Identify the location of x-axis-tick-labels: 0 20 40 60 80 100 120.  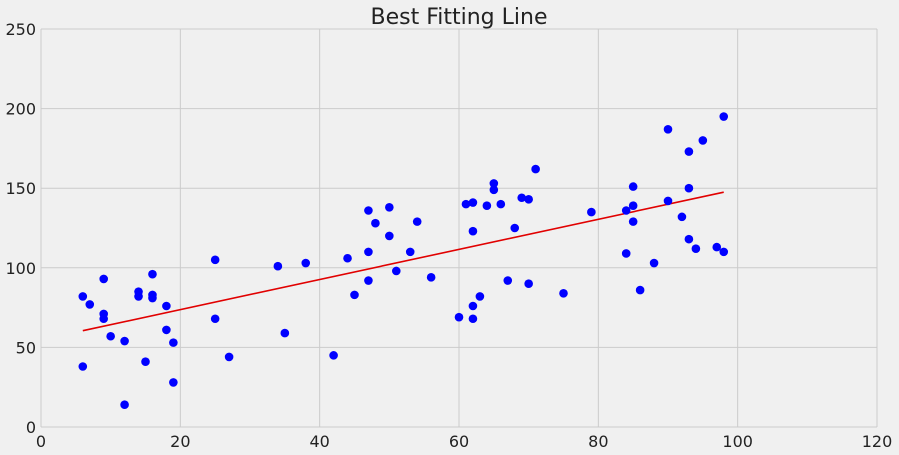
(464, 441).